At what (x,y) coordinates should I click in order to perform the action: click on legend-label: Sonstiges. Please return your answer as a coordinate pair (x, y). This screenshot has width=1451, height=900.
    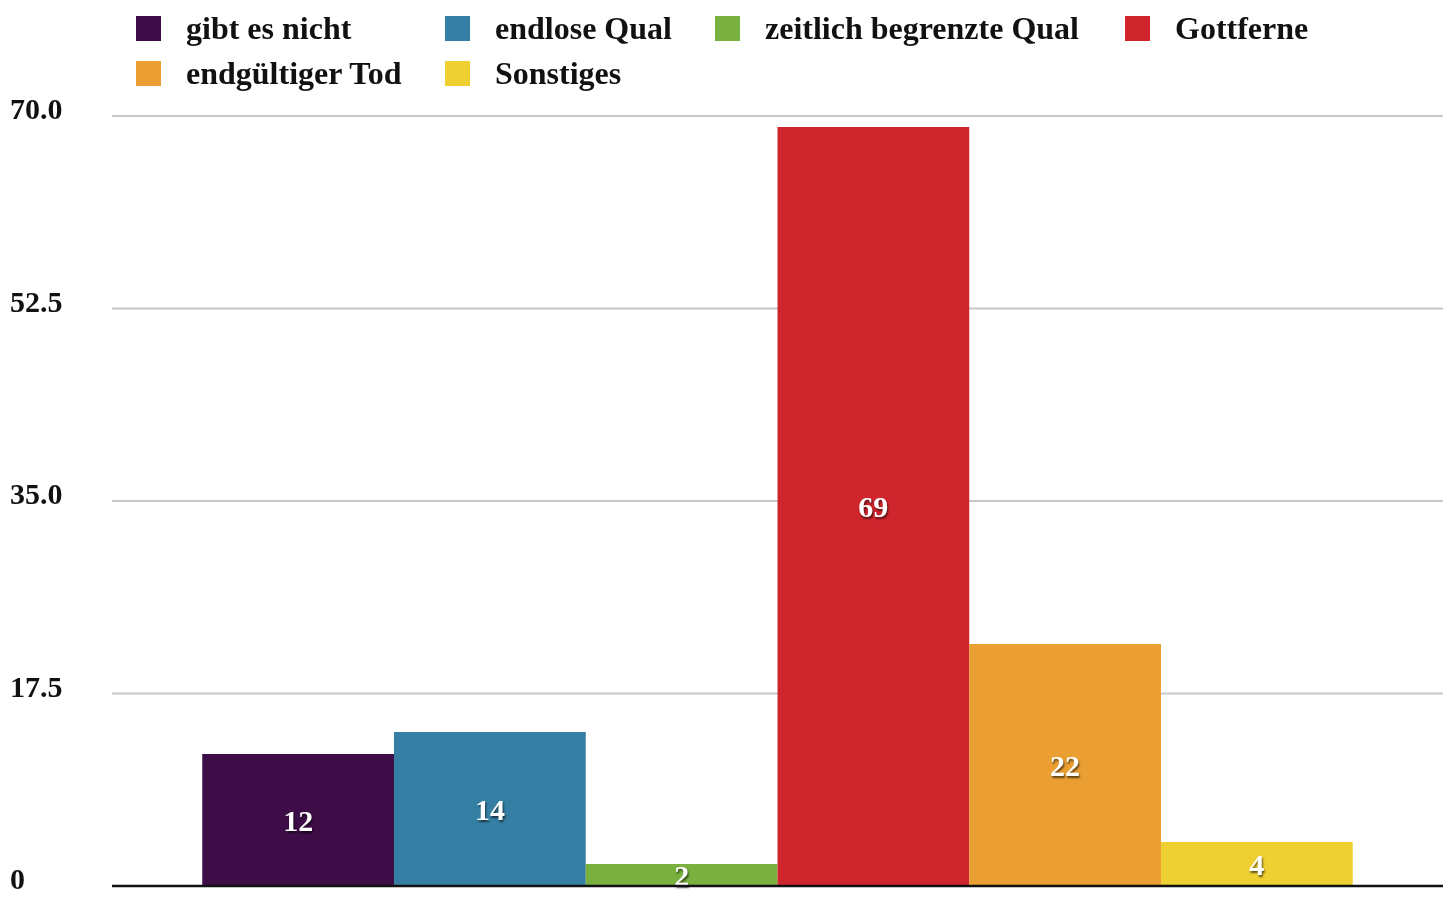
    Looking at the image, I should click on (558, 73).